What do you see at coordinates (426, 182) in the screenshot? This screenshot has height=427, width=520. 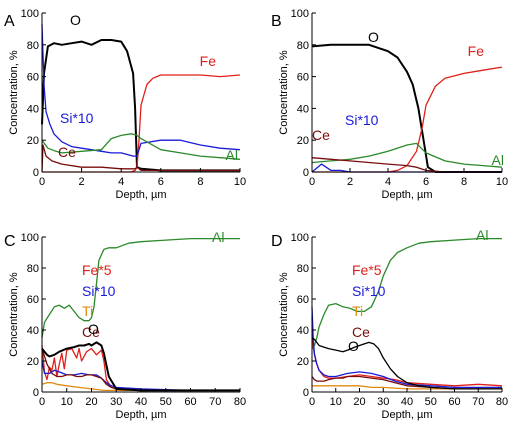 I see `x-tick-label: 6` at bounding box center [426, 182].